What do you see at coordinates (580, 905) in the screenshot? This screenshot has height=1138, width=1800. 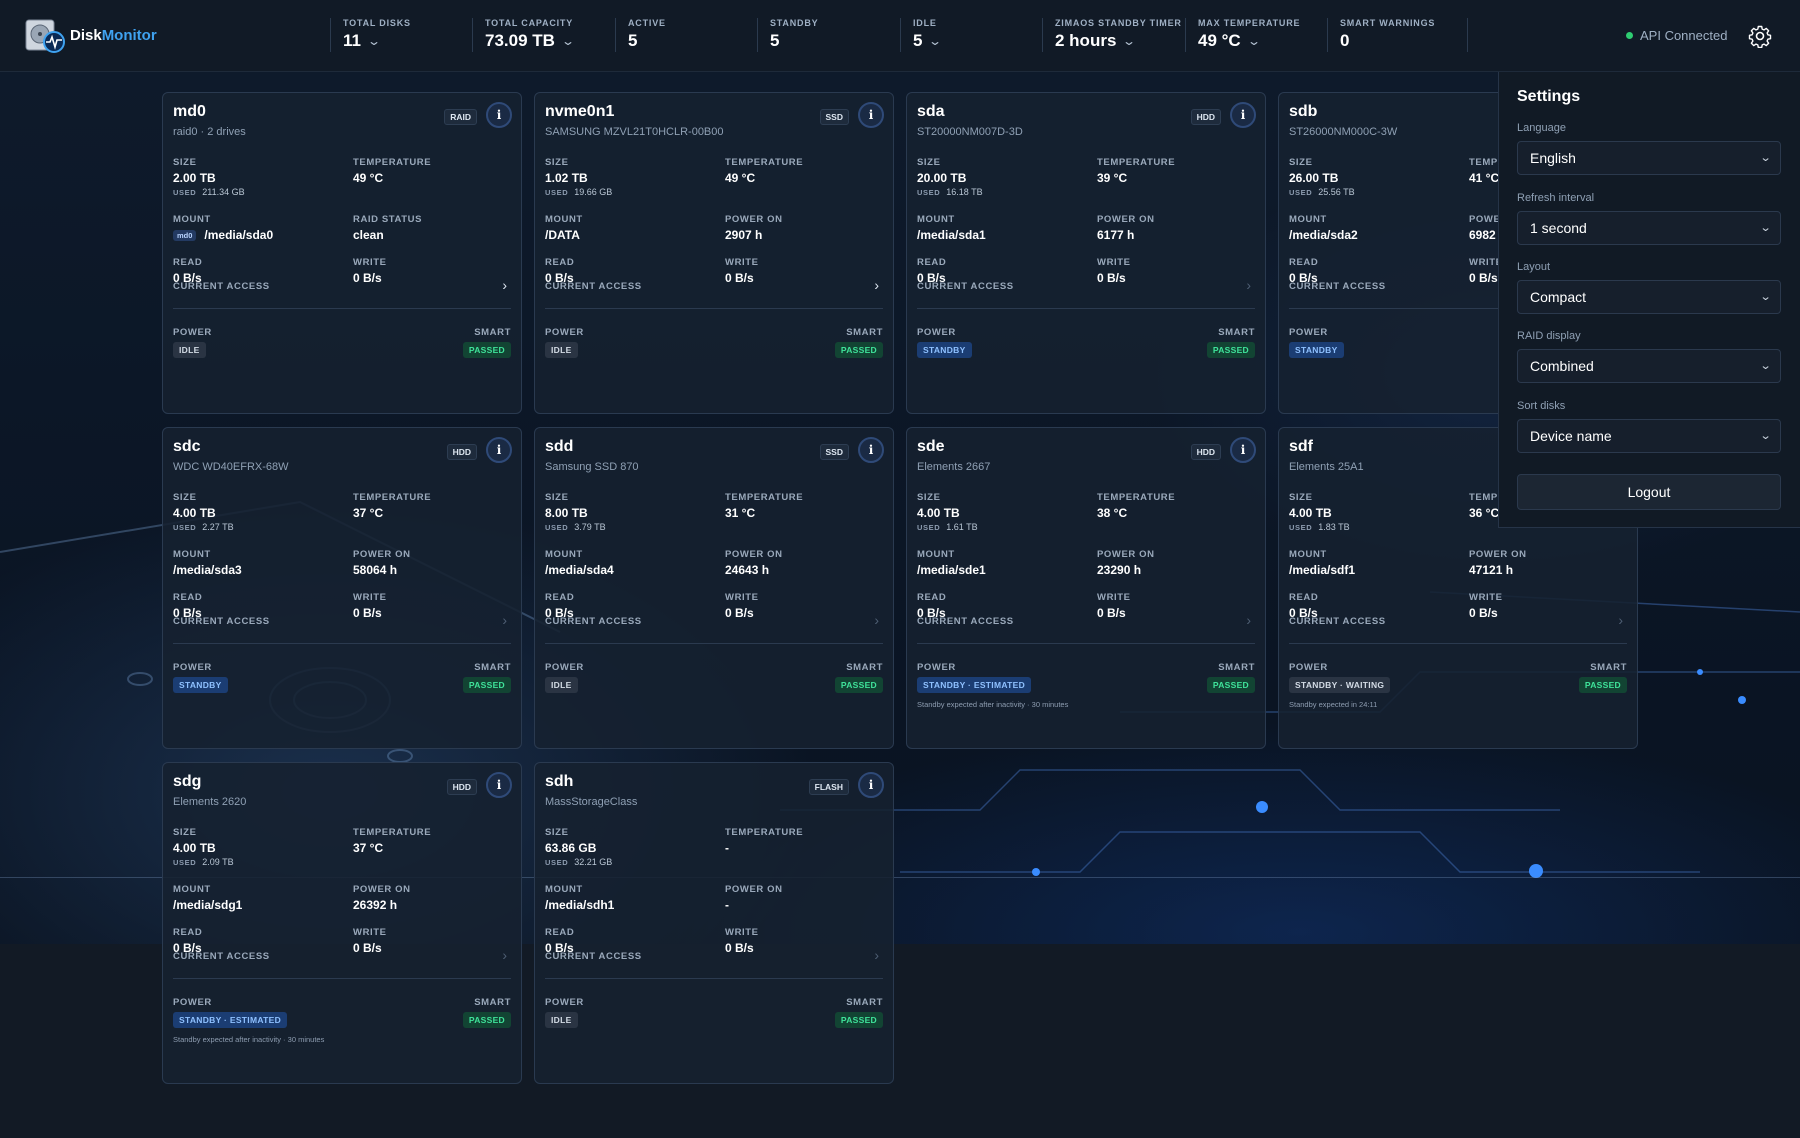 I see `mount-path: /media/sdh1` at bounding box center [580, 905].